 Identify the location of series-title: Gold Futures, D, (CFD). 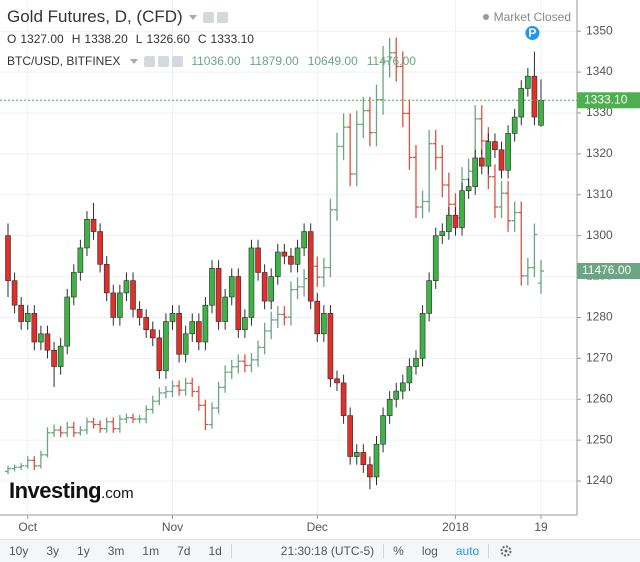
(95, 16).